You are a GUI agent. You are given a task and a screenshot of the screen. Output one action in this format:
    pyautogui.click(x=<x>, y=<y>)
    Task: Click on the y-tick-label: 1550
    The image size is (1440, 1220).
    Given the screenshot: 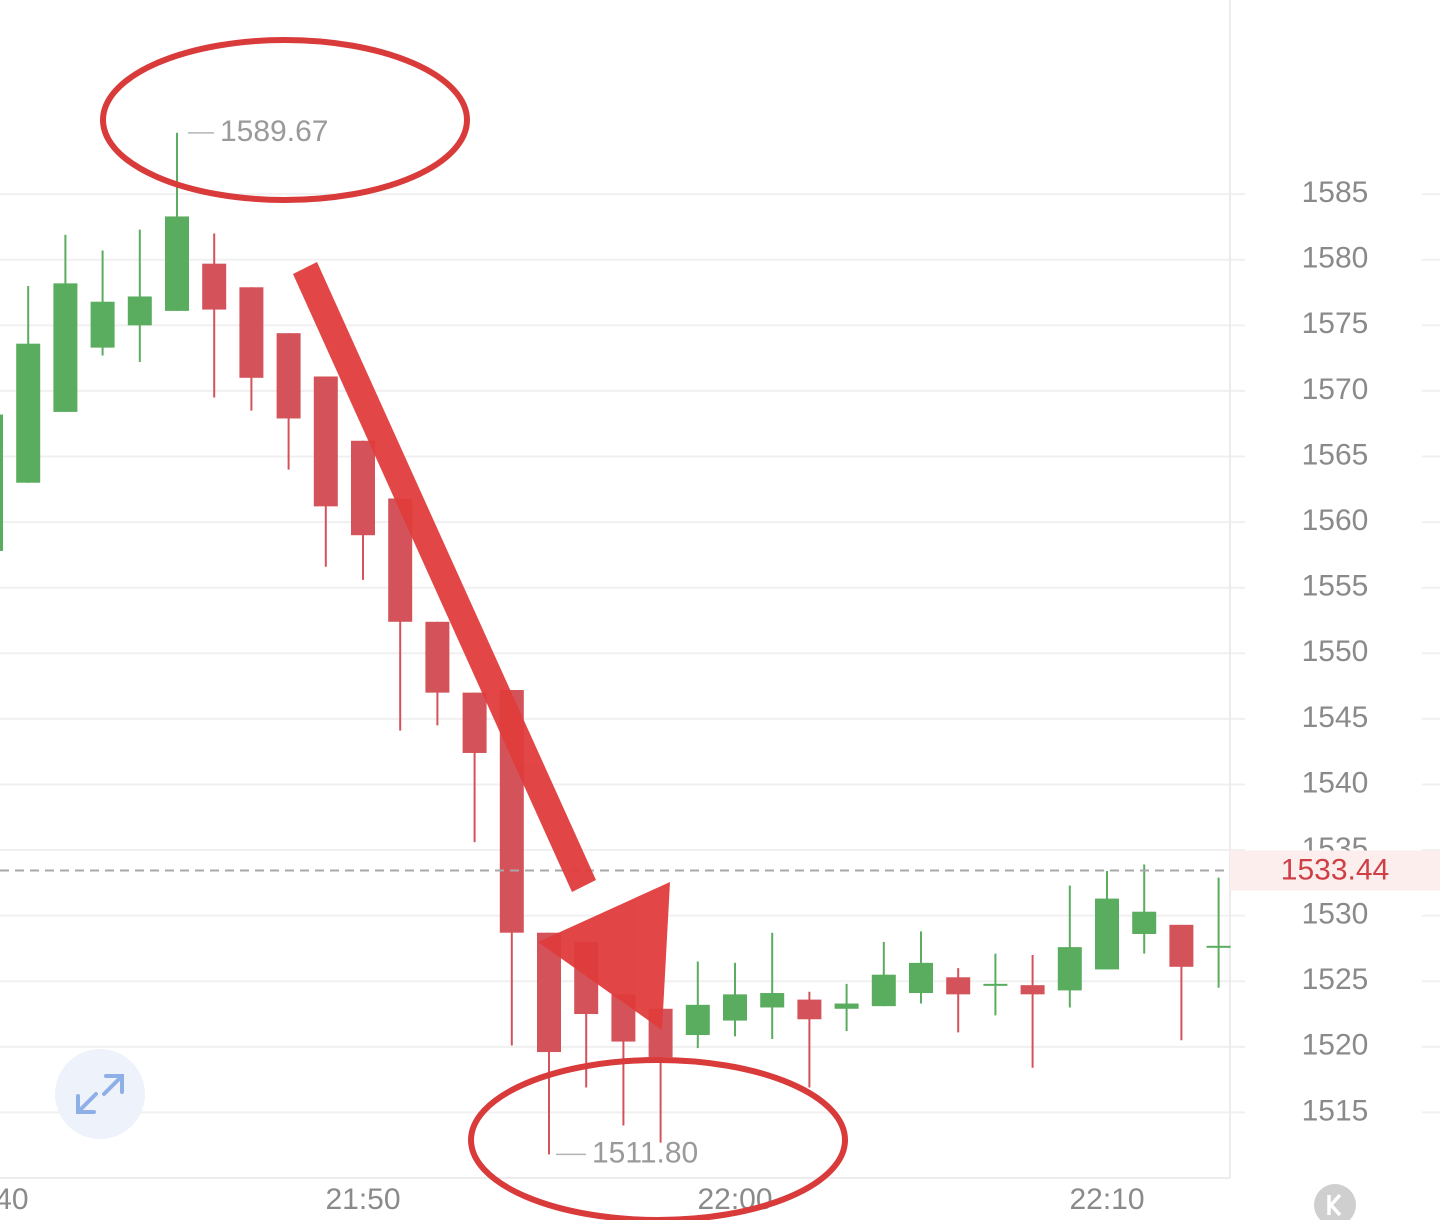 What is the action you would take?
    pyautogui.click(x=1335, y=651)
    